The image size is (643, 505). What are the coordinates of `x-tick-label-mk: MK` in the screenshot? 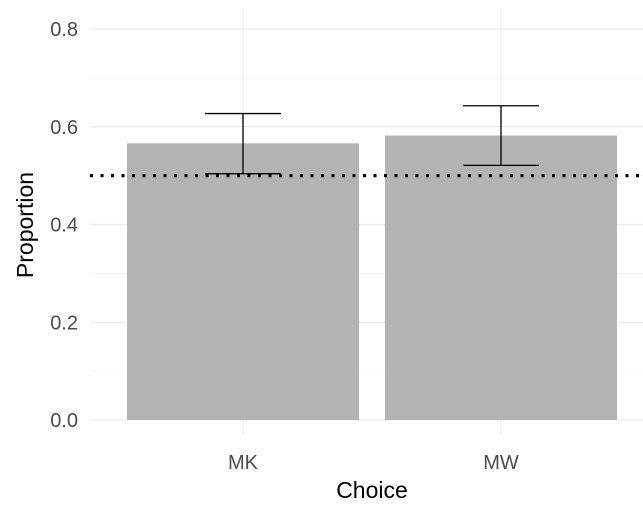 It's located at (243, 463).